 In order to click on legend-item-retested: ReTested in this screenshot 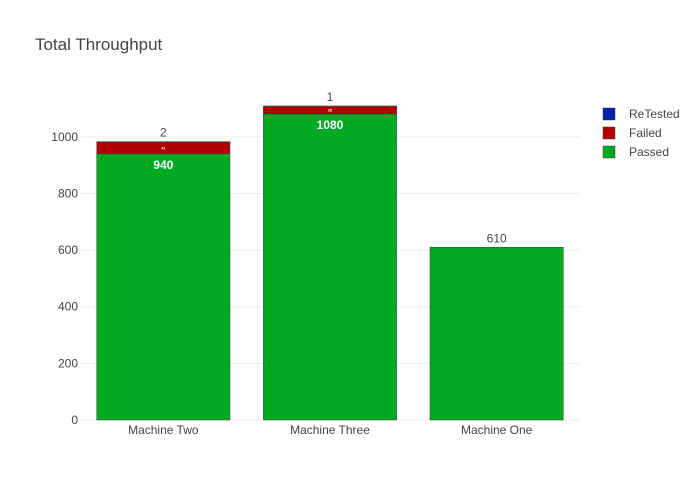, I will do `click(641, 114)`.